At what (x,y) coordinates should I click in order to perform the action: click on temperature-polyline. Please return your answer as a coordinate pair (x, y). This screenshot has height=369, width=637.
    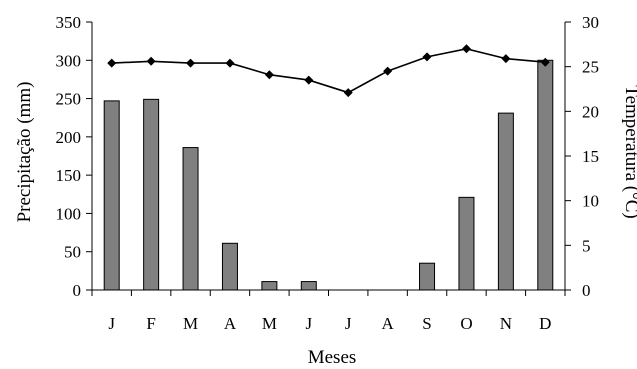
    Looking at the image, I should click on (328, 70).